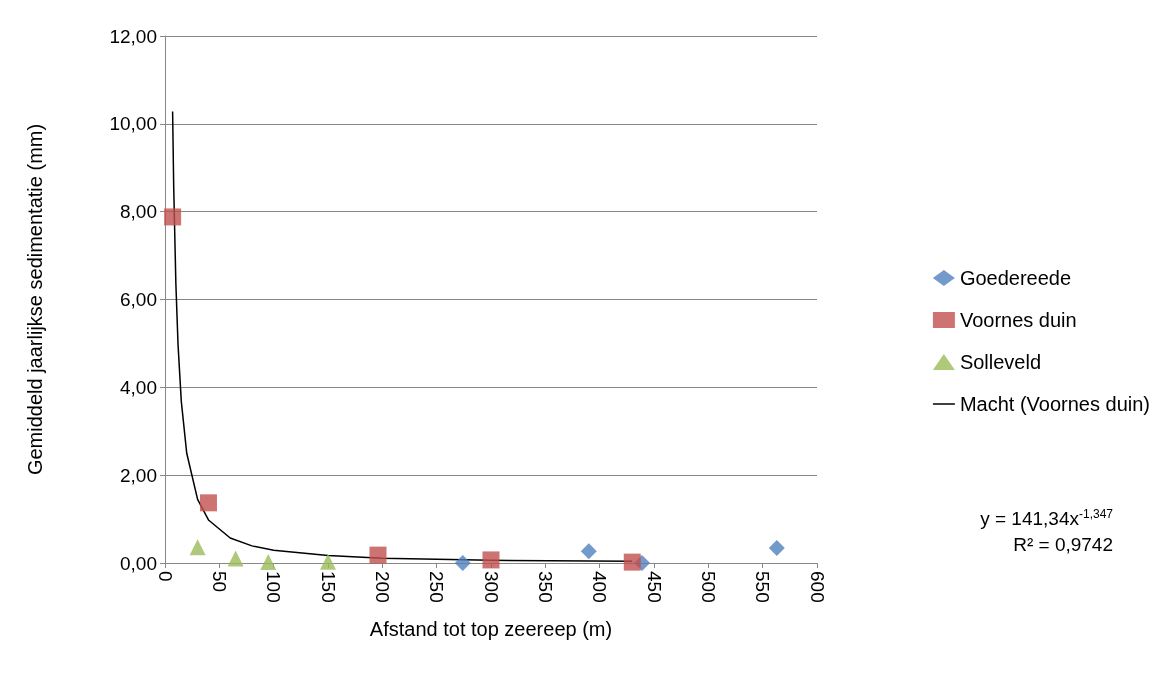  Describe the element at coordinates (219, 582) in the screenshot. I see `x-tick-label: 50` at that location.